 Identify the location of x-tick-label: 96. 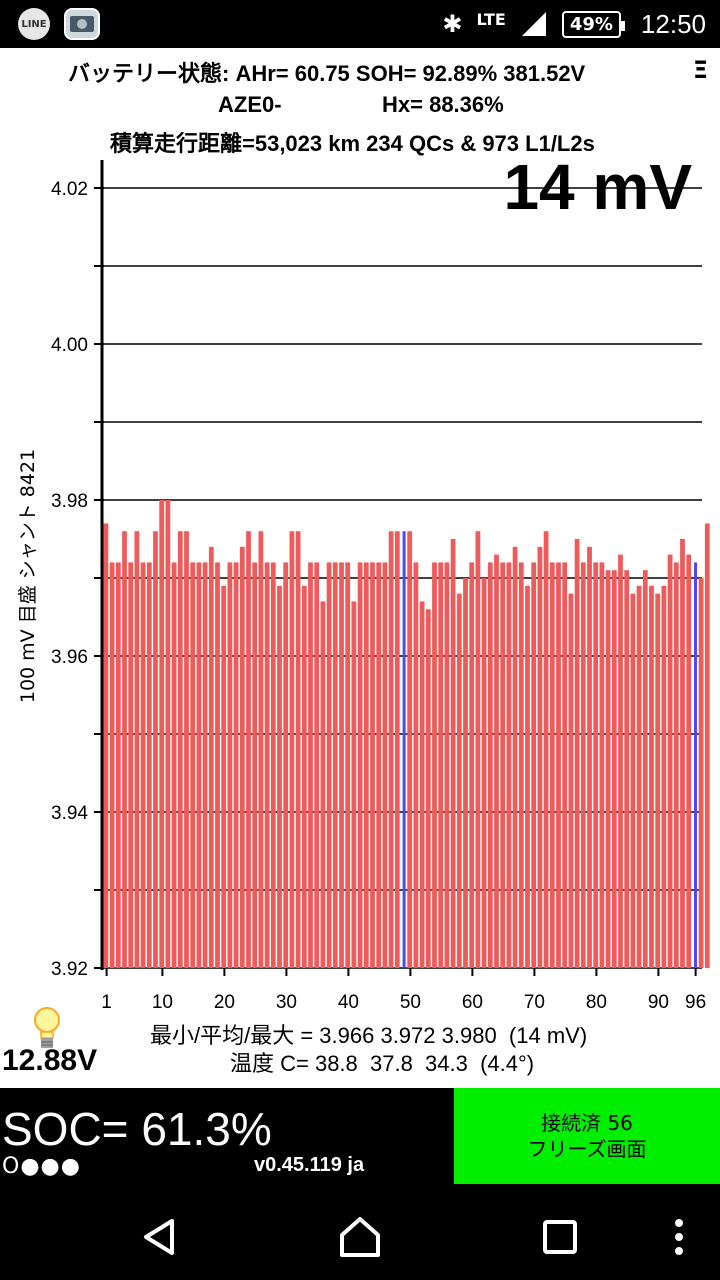
(695, 1002).